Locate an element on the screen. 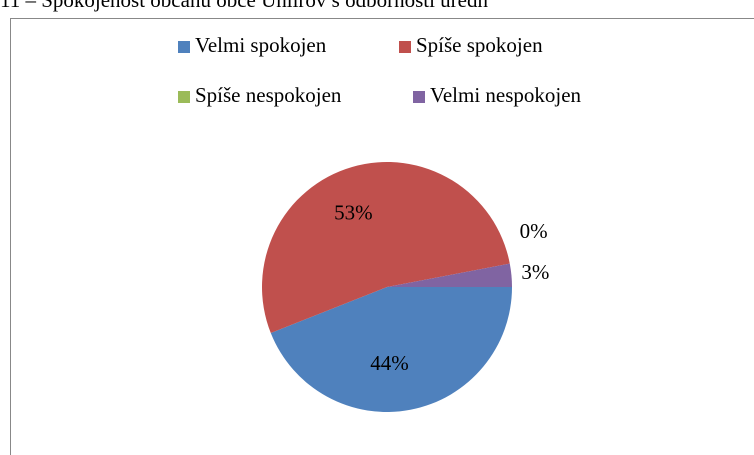  legend-label: Velmi nespokojen is located at coordinates (506, 95).